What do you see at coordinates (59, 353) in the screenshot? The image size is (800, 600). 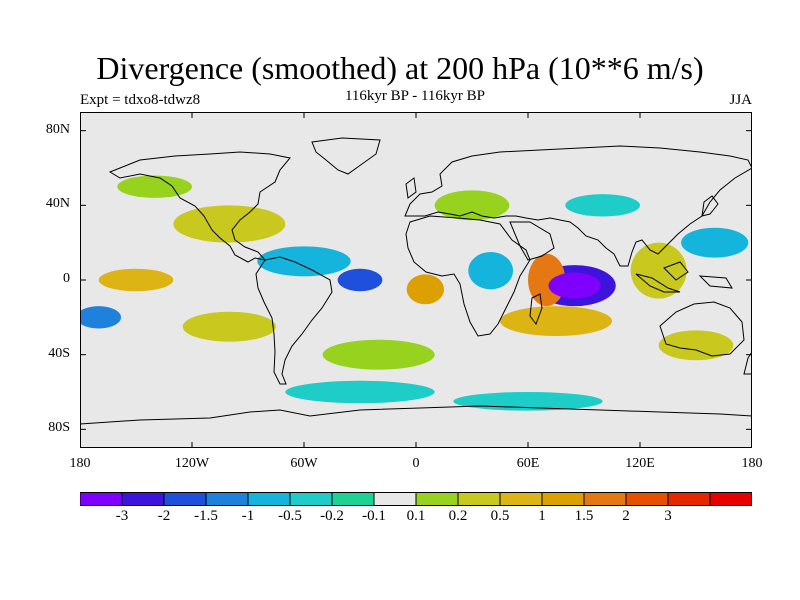 I see `latitude-label: 40S` at bounding box center [59, 353].